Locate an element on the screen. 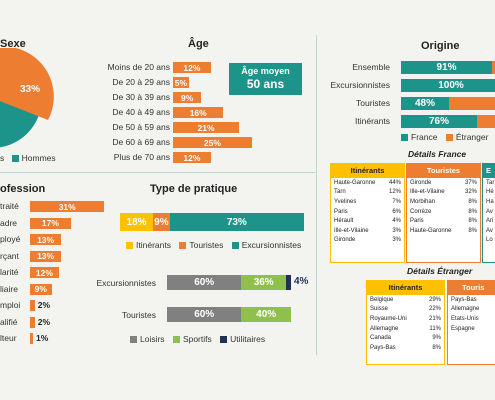 The width and height of the screenshot is (495, 400). age-bar: 9% is located at coordinates (187, 97).